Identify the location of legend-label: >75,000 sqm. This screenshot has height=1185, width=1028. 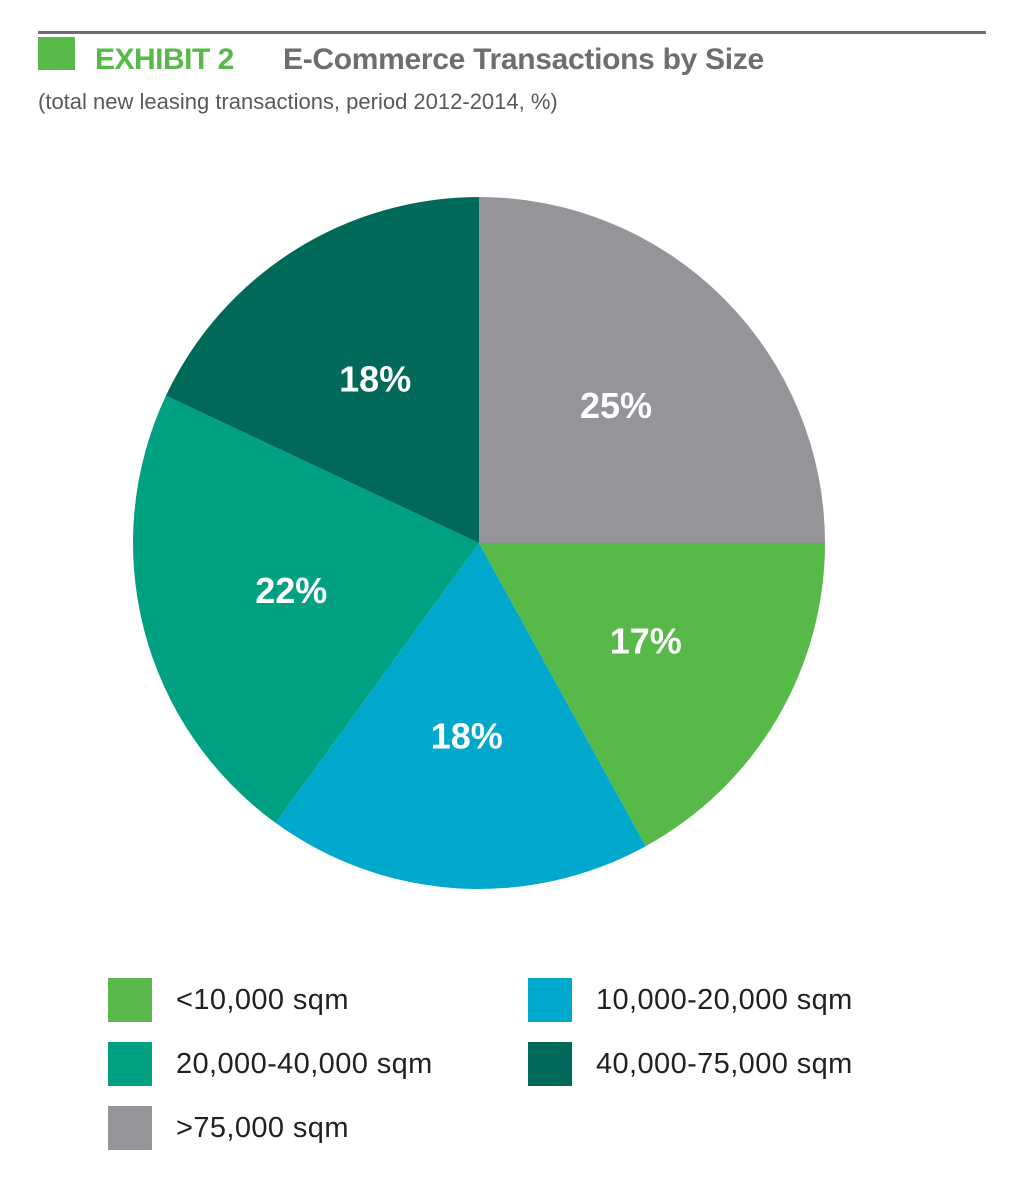
(262, 1127).